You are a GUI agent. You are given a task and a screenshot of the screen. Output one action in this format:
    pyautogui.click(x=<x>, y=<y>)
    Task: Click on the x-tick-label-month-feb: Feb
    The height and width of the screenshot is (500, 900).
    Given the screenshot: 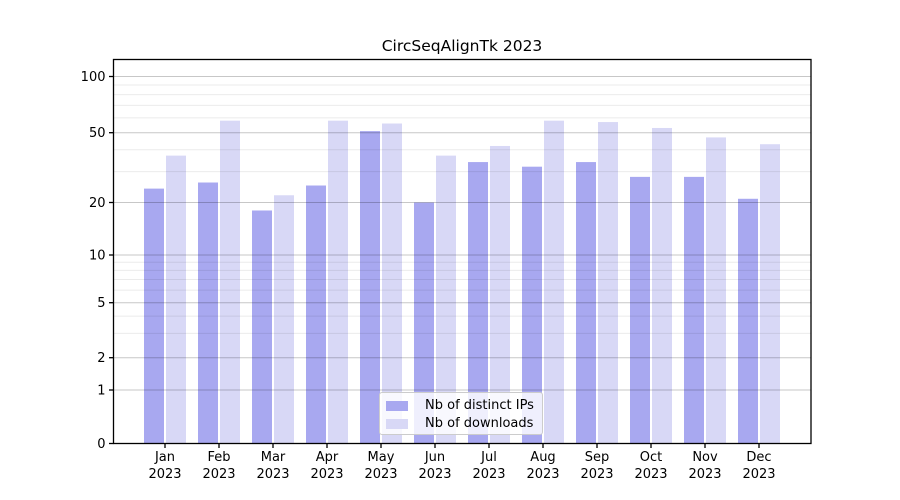 What is the action you would take?
    pyautogui.click(x=218, y=457)
    